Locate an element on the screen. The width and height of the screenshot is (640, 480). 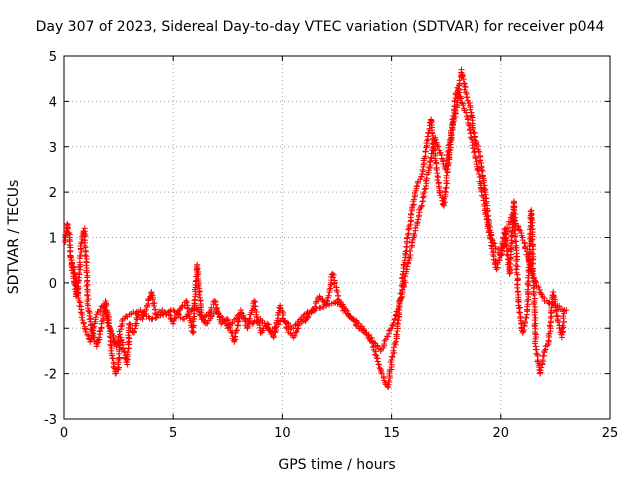
y-tick-label: 3 is located at coordinates (53, 148).